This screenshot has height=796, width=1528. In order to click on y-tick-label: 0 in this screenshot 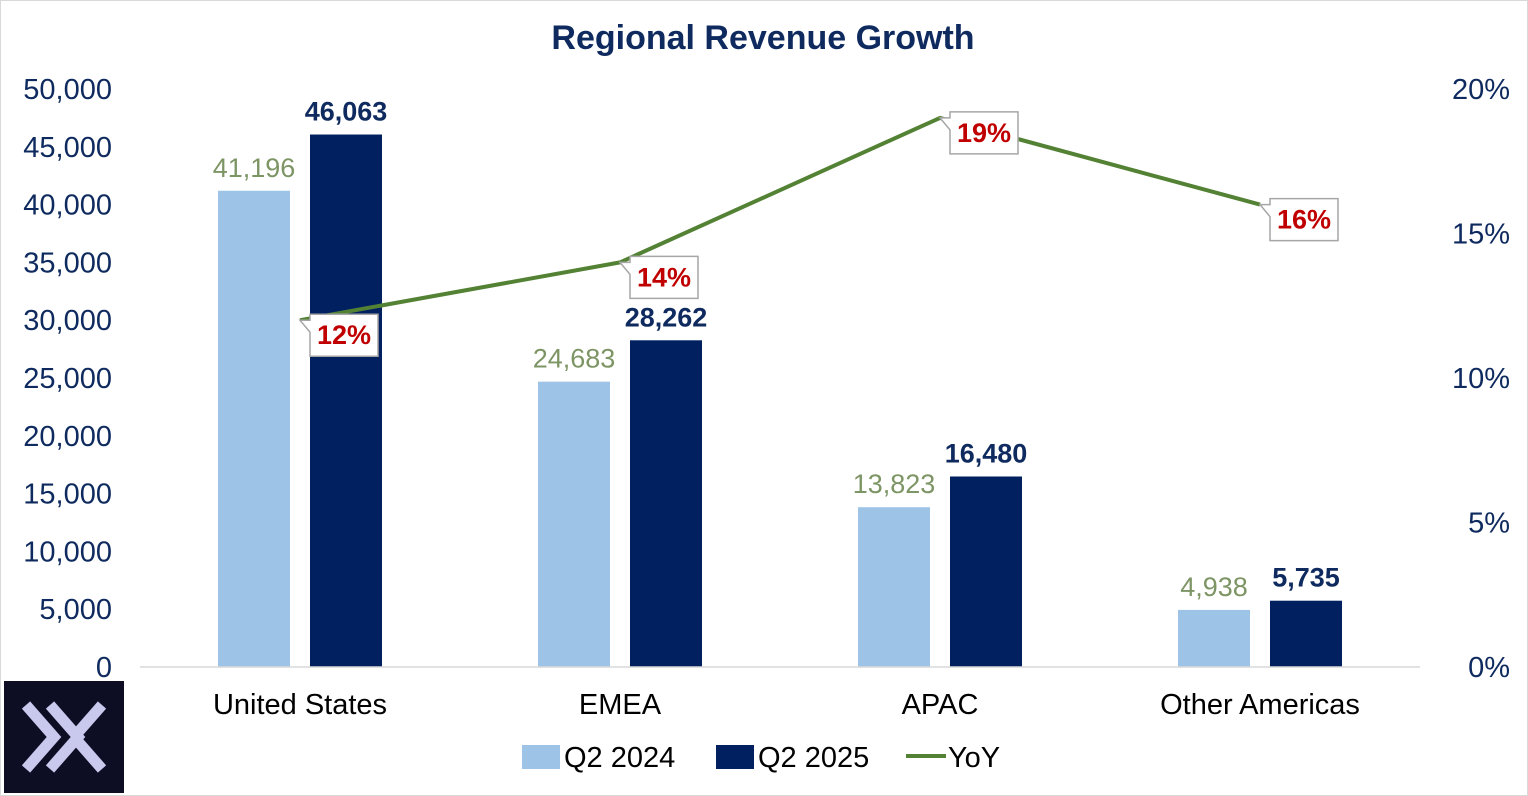, I will do `click(104, 668)`.